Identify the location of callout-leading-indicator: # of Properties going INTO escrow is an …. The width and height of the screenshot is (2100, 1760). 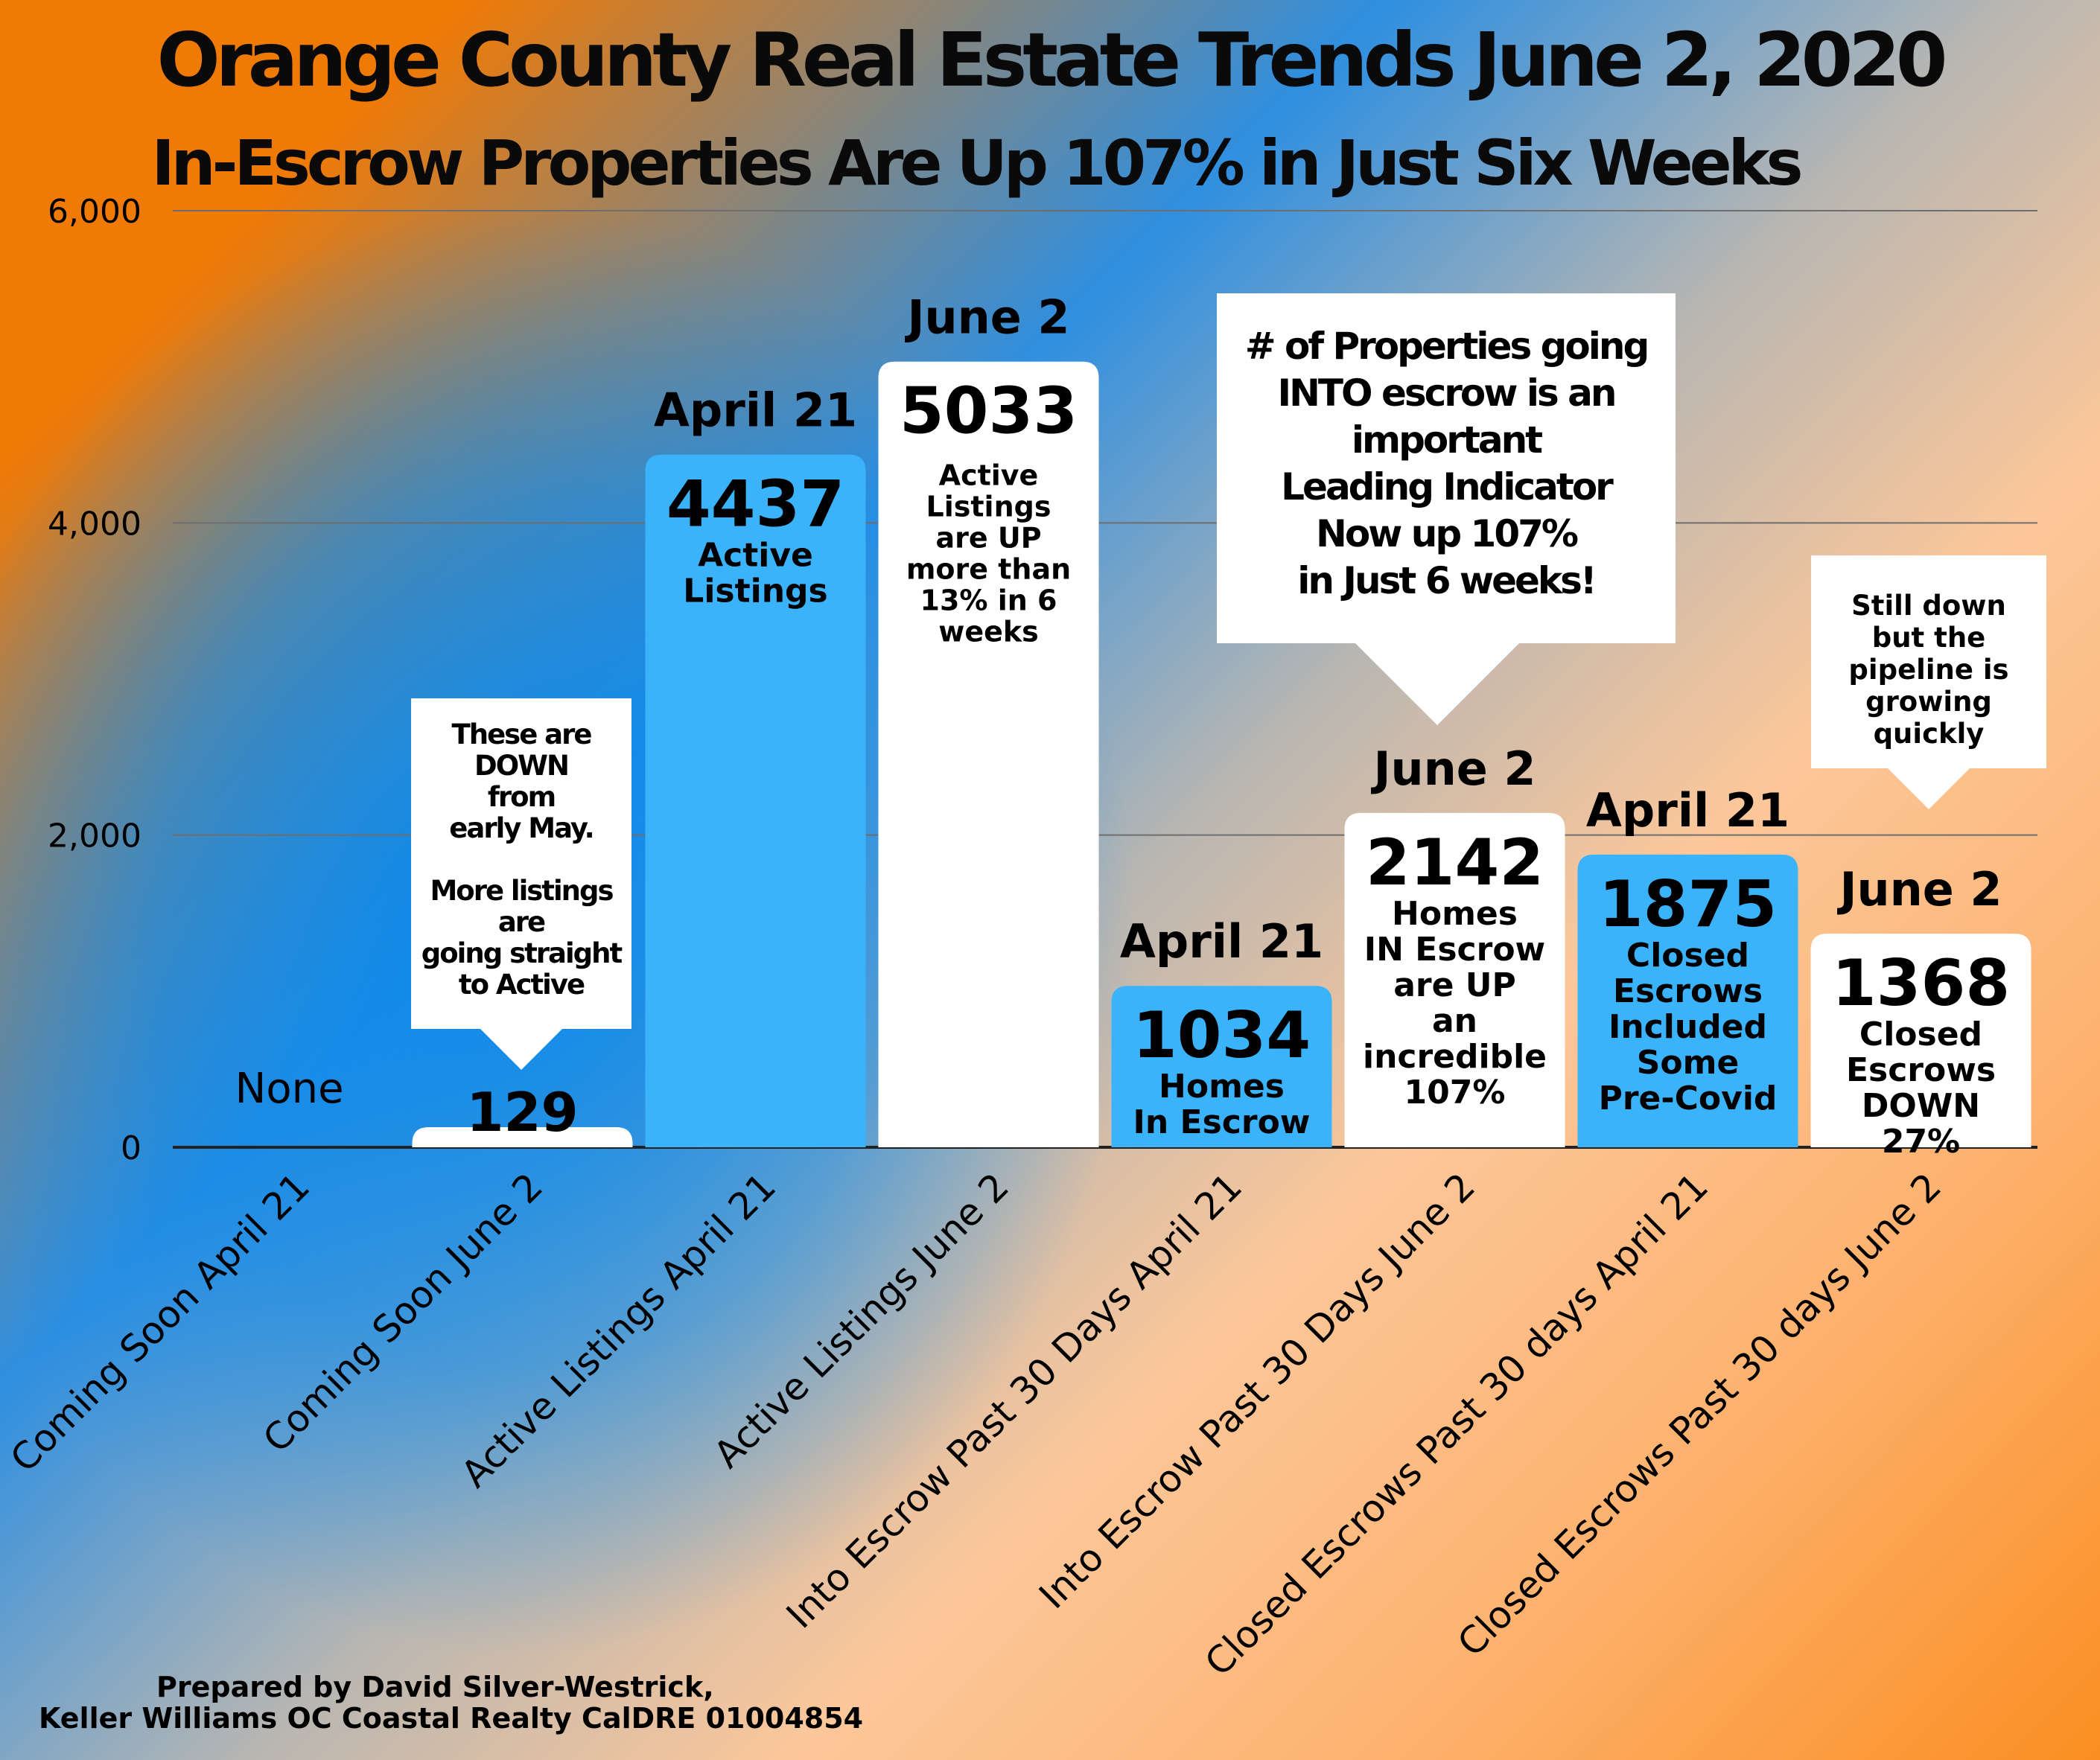
(1446, 468).